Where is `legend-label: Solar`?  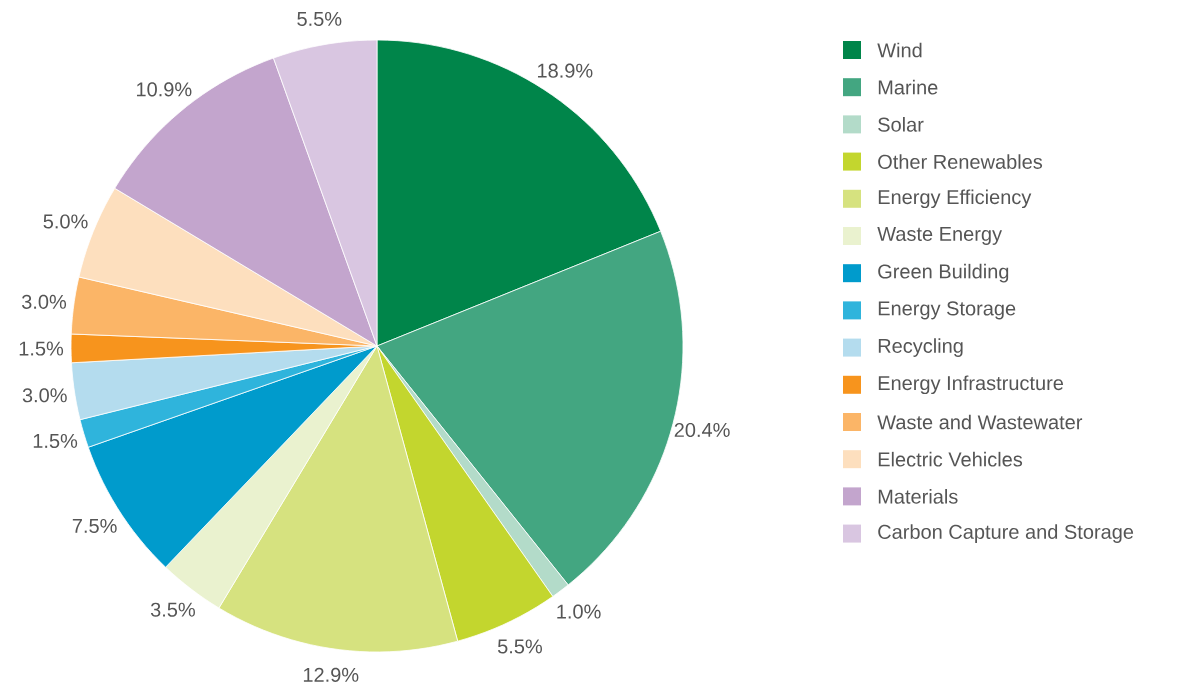
legend-label: Solar is located at coordinates (901, 124).